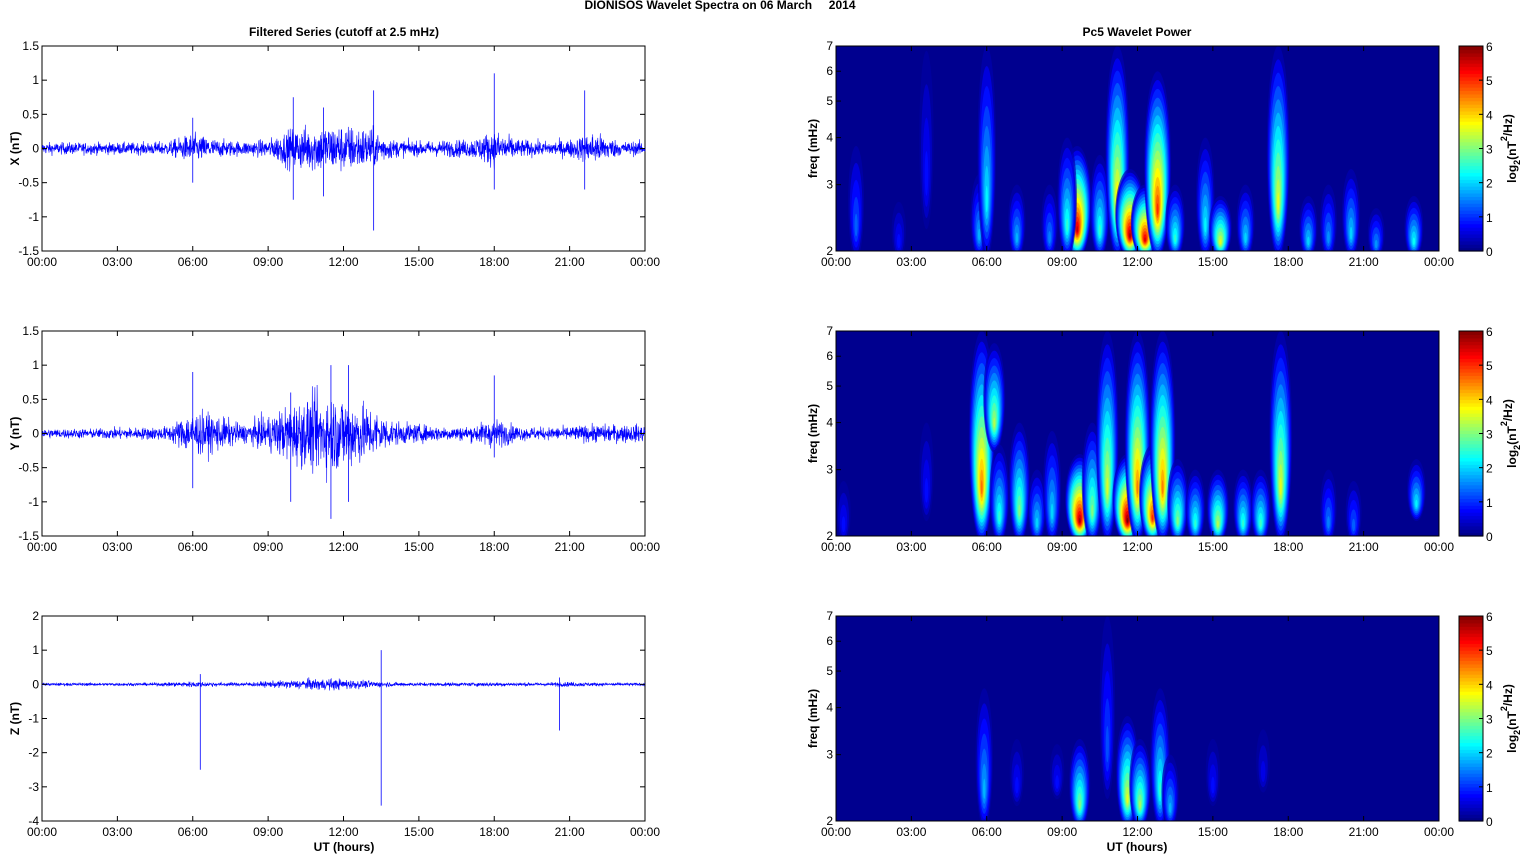 This screenshot has height=859, width=1521. Describe the element at coordinates (35, 434) in the screenshot. I see `y-tick-label: 0` at that location.